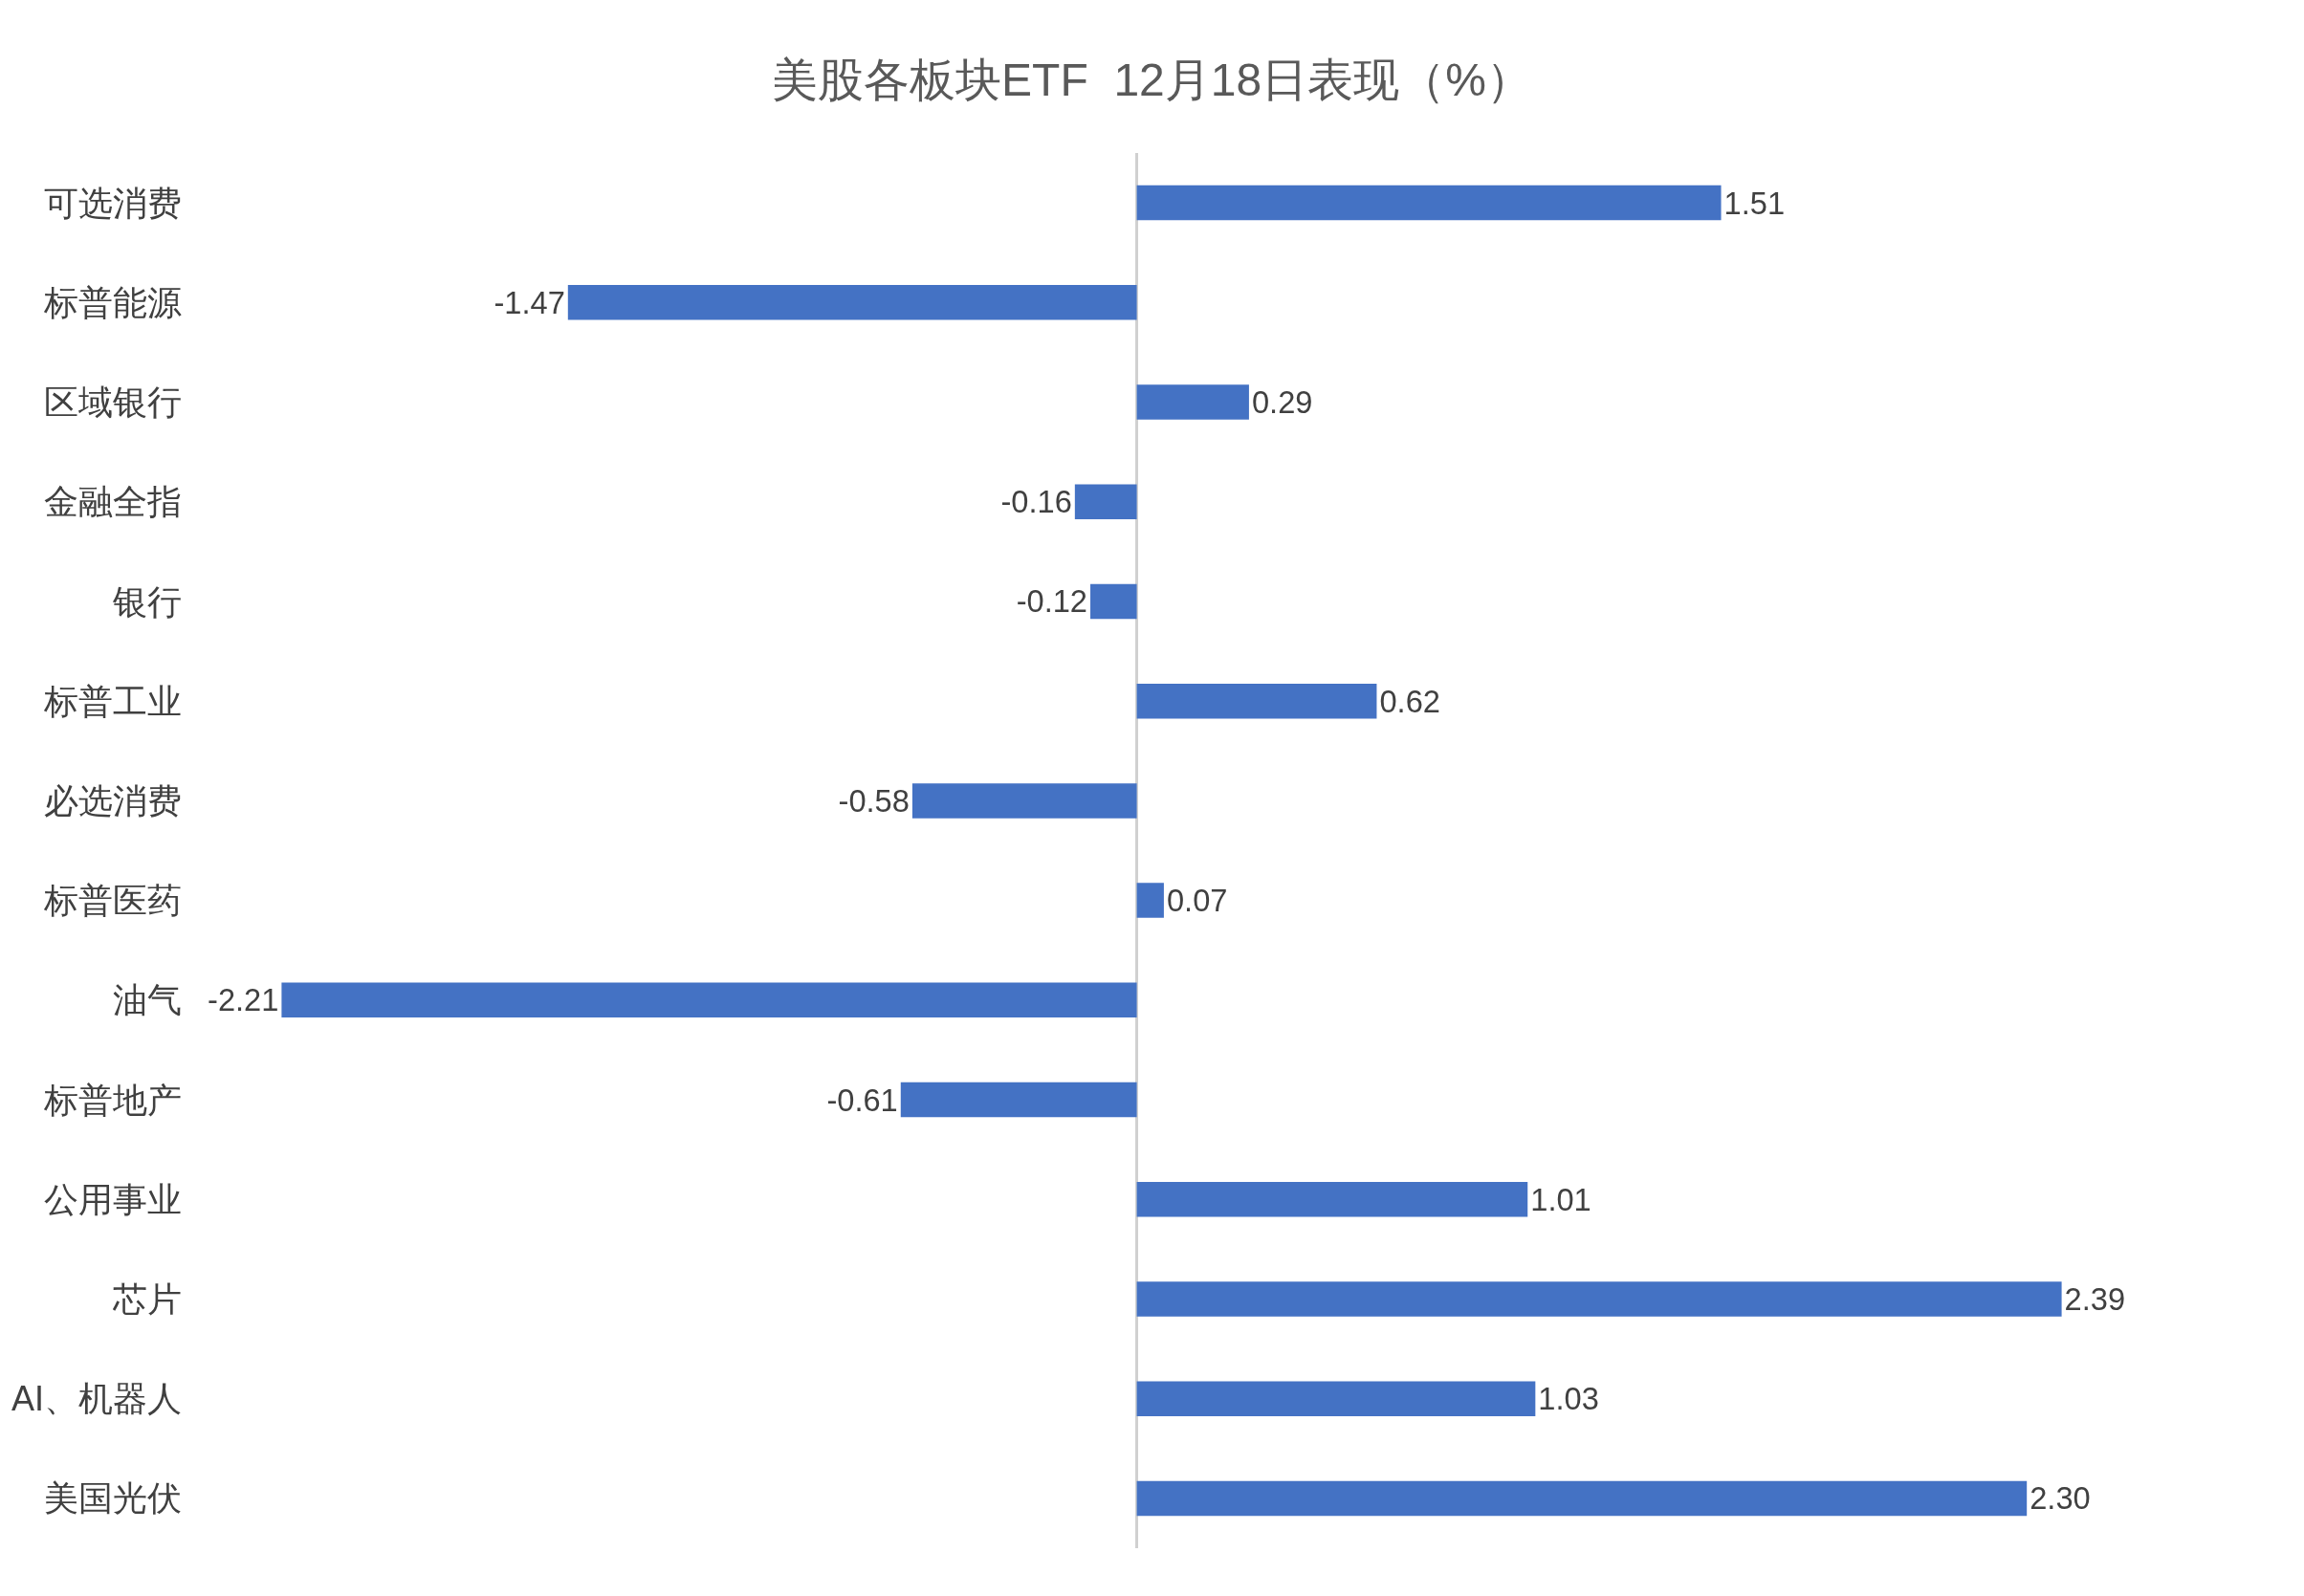  What do you see at coordinates (113, 901) in the screenshot?
I see `y-tick-label: 标普医药` at bounding box center [113, 901].